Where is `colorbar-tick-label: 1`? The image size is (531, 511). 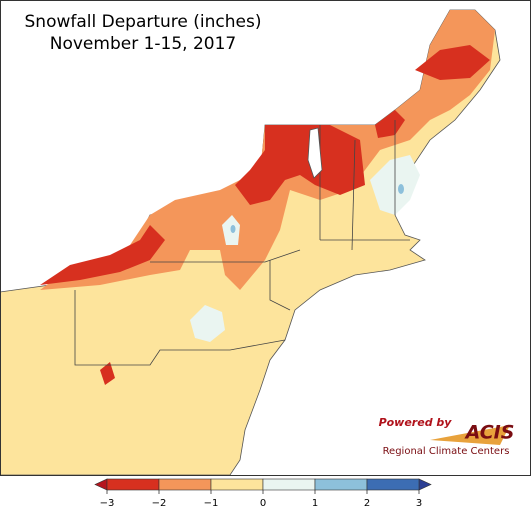
colorbar-tick-label: 1 is located at coordinates (315, 503).